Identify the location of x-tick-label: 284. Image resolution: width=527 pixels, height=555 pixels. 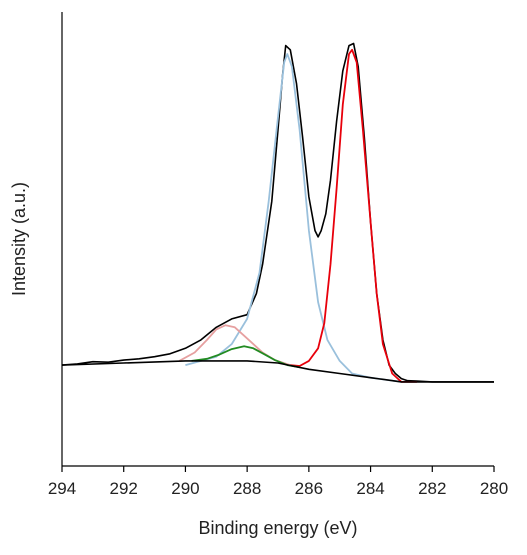
(370, 488).